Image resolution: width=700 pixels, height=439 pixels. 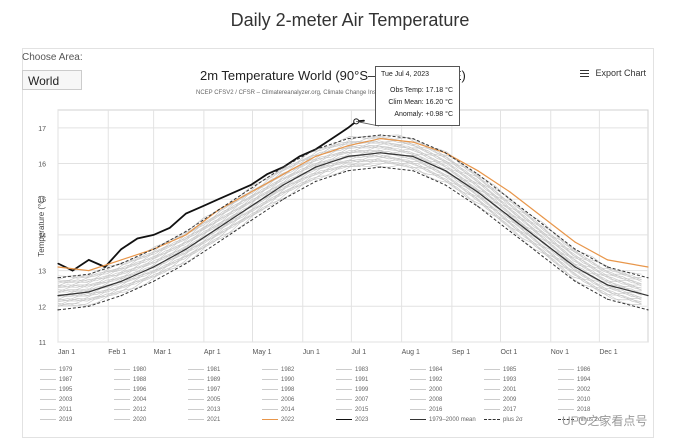 What do you see at coordinates (595, 382) in the screenshot?
I see `legend-item: 1994` at bounding box center [595, 382].